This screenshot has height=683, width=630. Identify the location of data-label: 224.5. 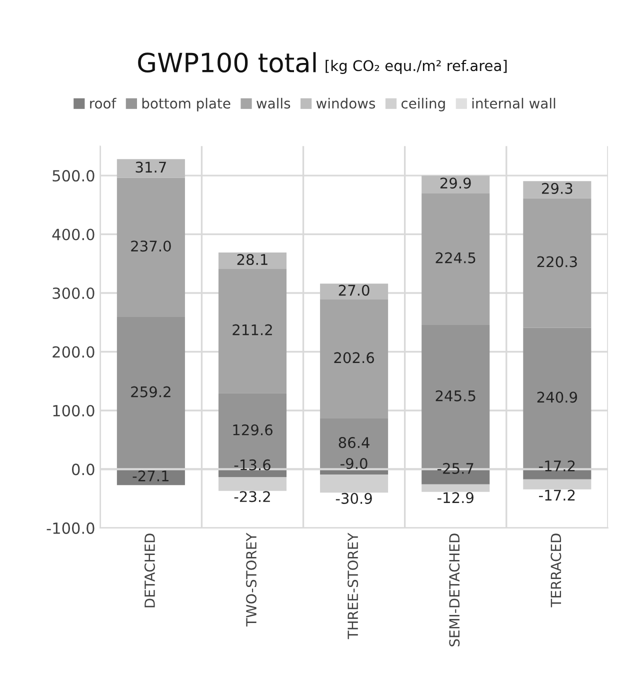
(456, 258).